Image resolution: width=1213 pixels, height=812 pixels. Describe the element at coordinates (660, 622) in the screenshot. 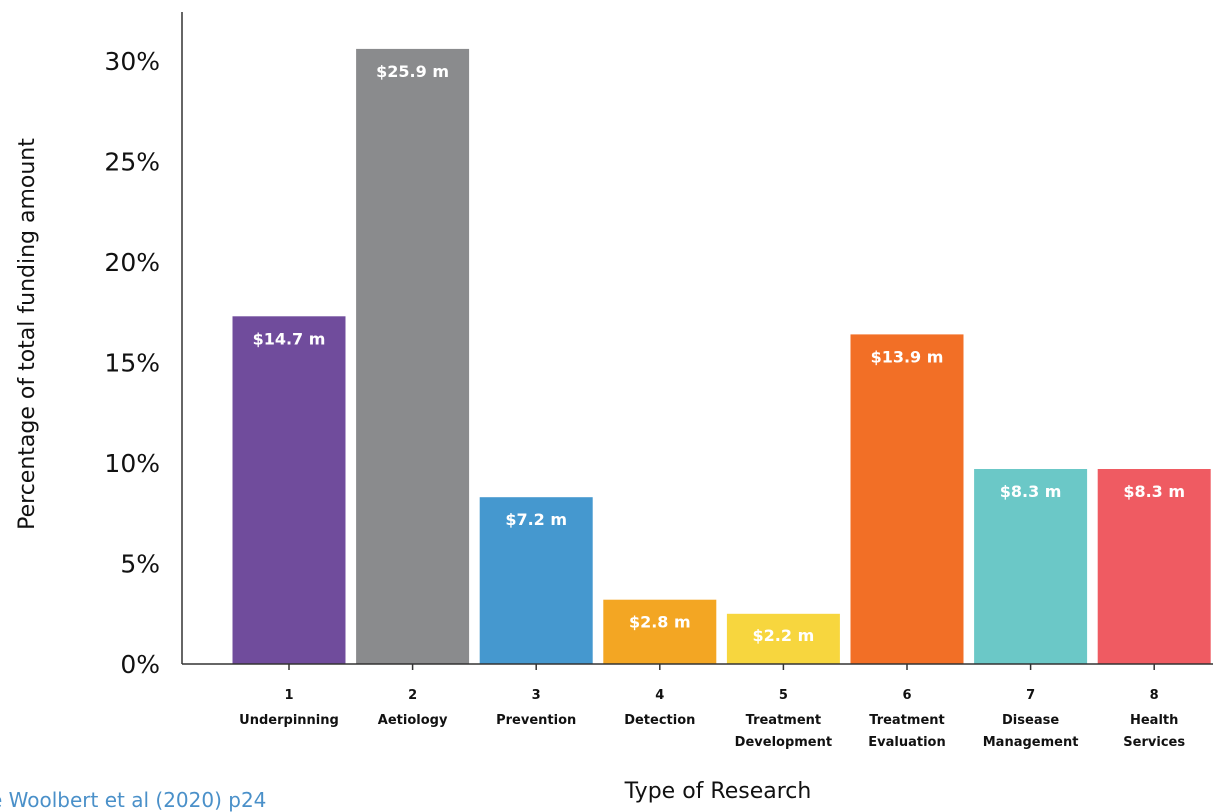

I see `bar-value-label: $2.8 m` at that location.